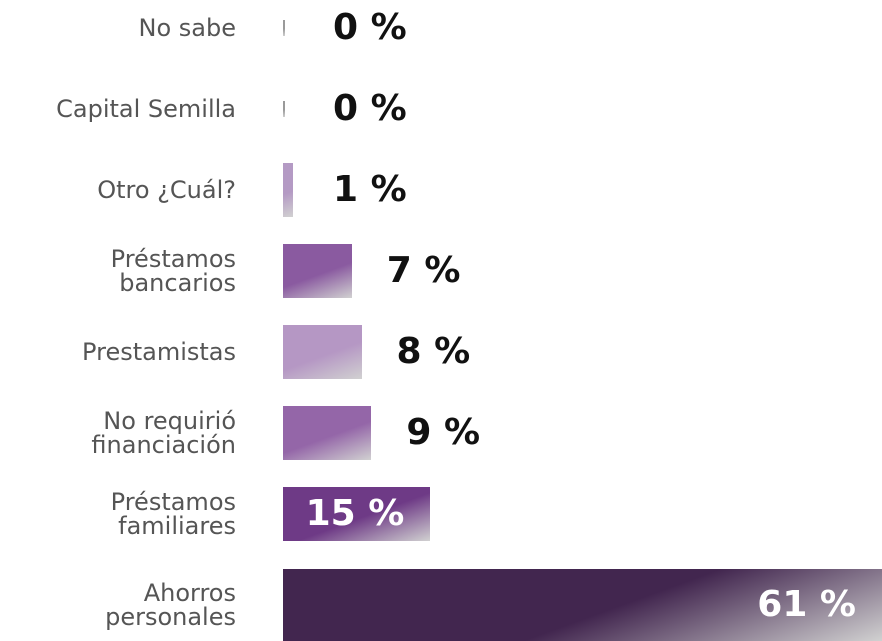 This screenshot has height=641, width=882. What do you see at coordinates (159, 352) in the screenshot?
I see `category-label: Prestamistas` at bounding box center [159, 352].